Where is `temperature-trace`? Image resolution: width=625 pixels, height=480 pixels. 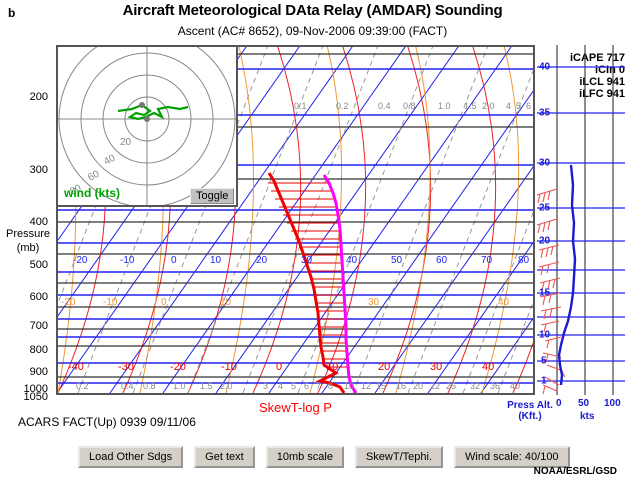 temperature-trace is located at coordinates (306, 282).